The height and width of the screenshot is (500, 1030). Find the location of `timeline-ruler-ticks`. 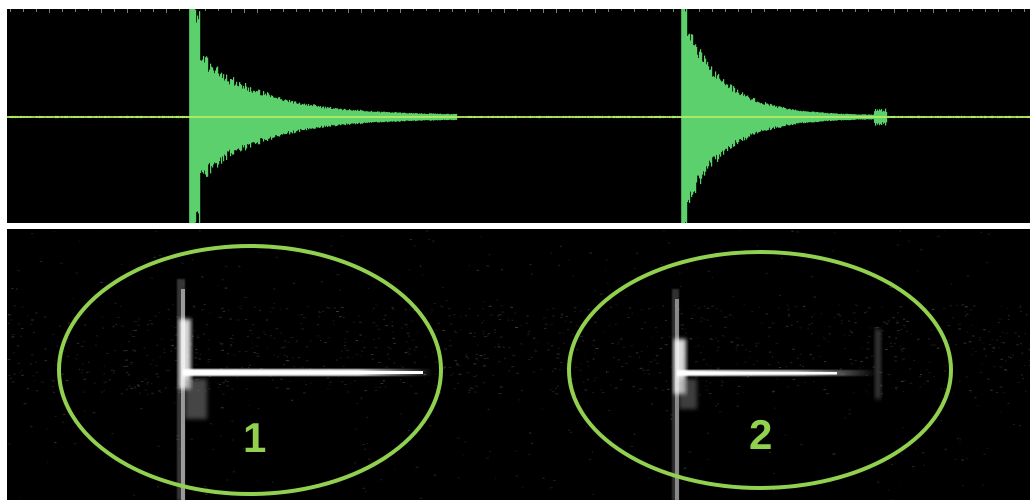

timeline-ruler-ticks is located at coordinates (517, 11).